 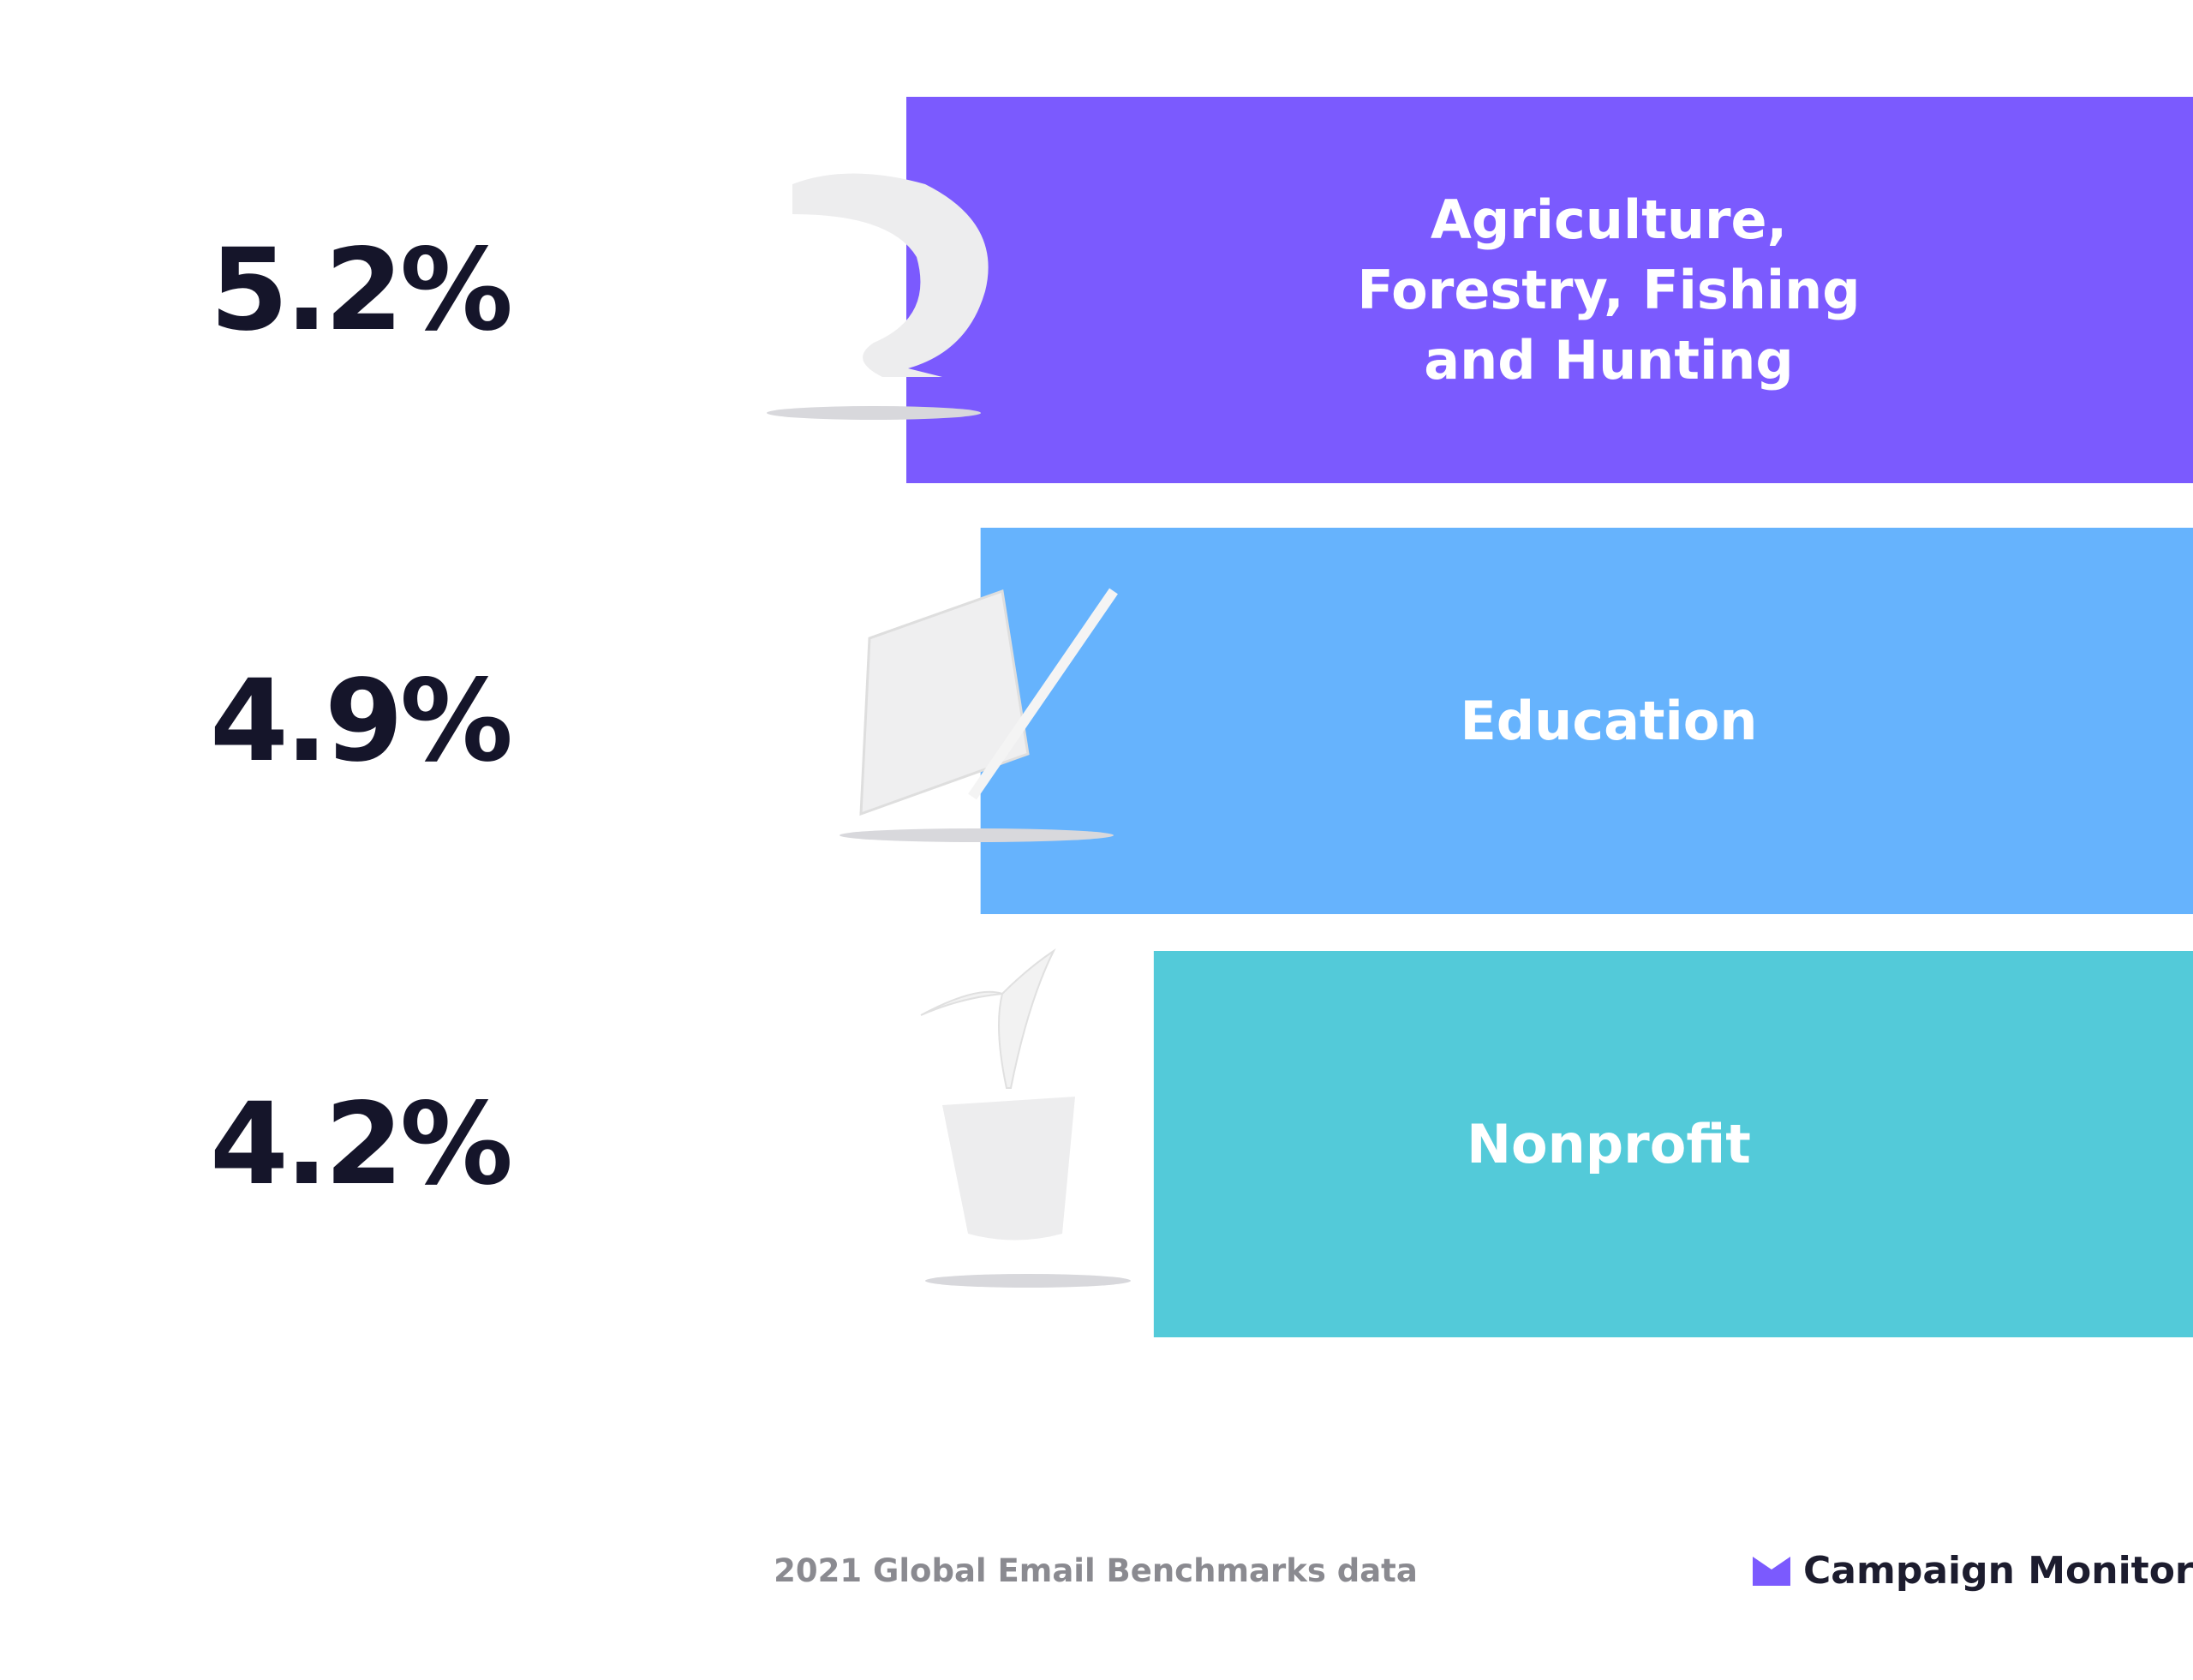 I want to click on value-label: 4.9%, so click(x=361, y=721).